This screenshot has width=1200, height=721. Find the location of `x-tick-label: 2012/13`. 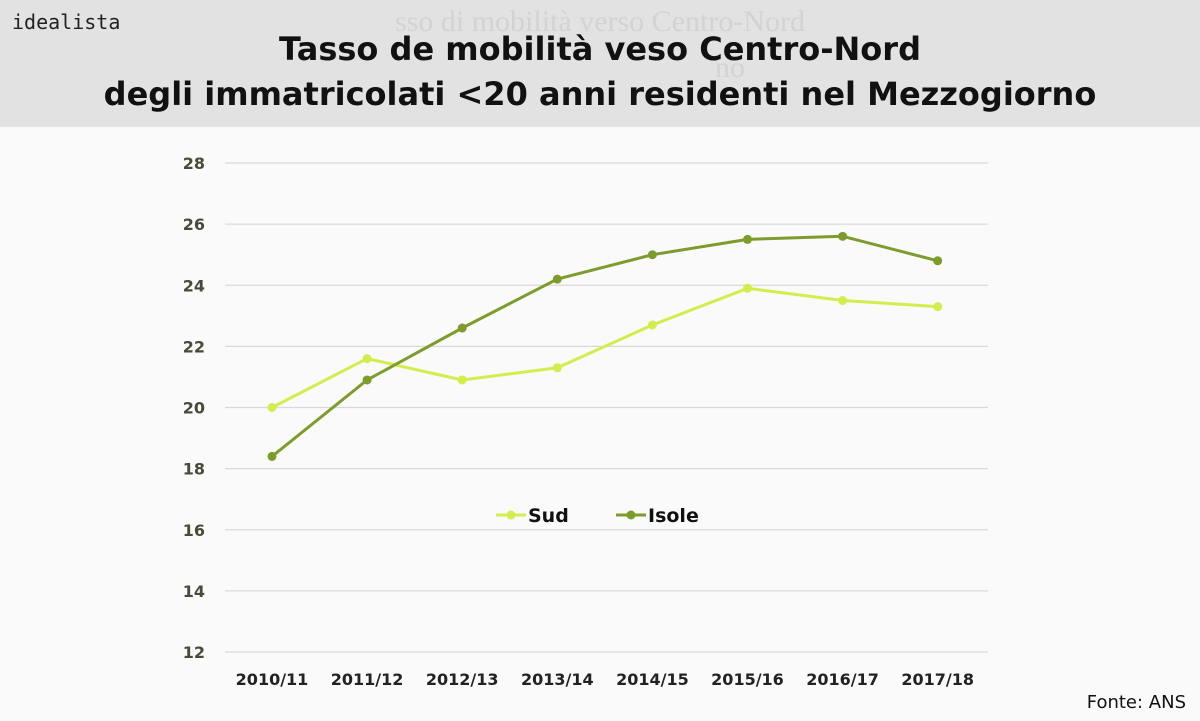

x-tick-label: 2012/13 is located at coordinates (462, 679).